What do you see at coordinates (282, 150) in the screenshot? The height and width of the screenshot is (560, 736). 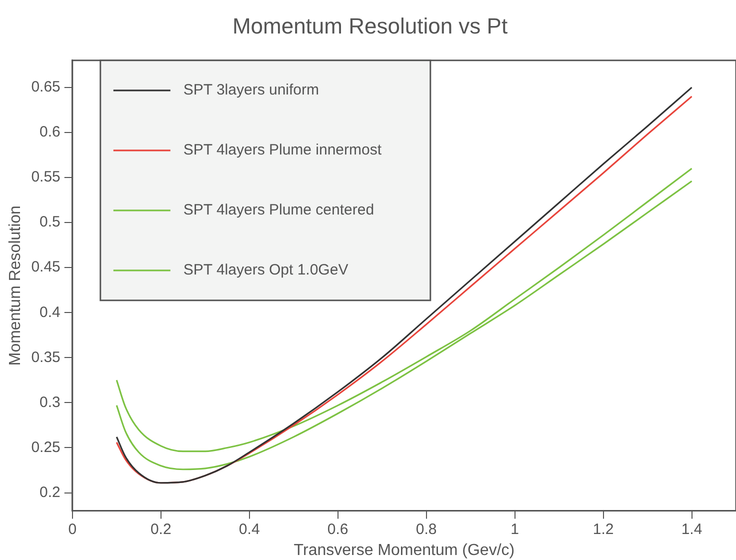 I see `legend-label: SPT 4layers Plume innermost` at bounding box center [282, 150].